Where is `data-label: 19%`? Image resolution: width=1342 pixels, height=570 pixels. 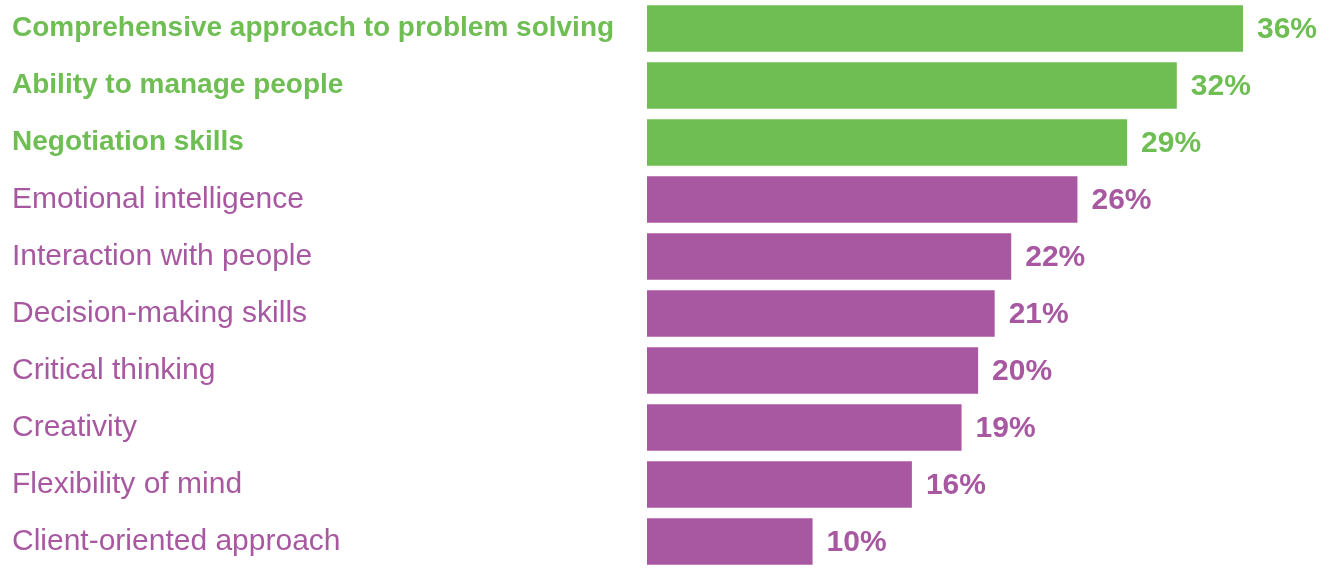
data-label: 19% is located at coordinates (1005, 426).